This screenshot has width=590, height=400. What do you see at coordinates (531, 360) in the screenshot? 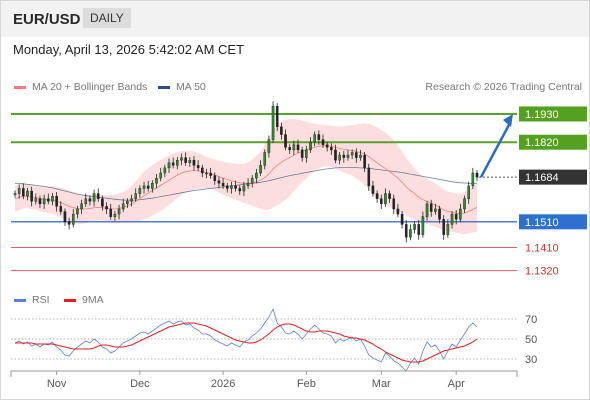
I see `rsi-tick-30: 30` at bounding box center [531, 360].